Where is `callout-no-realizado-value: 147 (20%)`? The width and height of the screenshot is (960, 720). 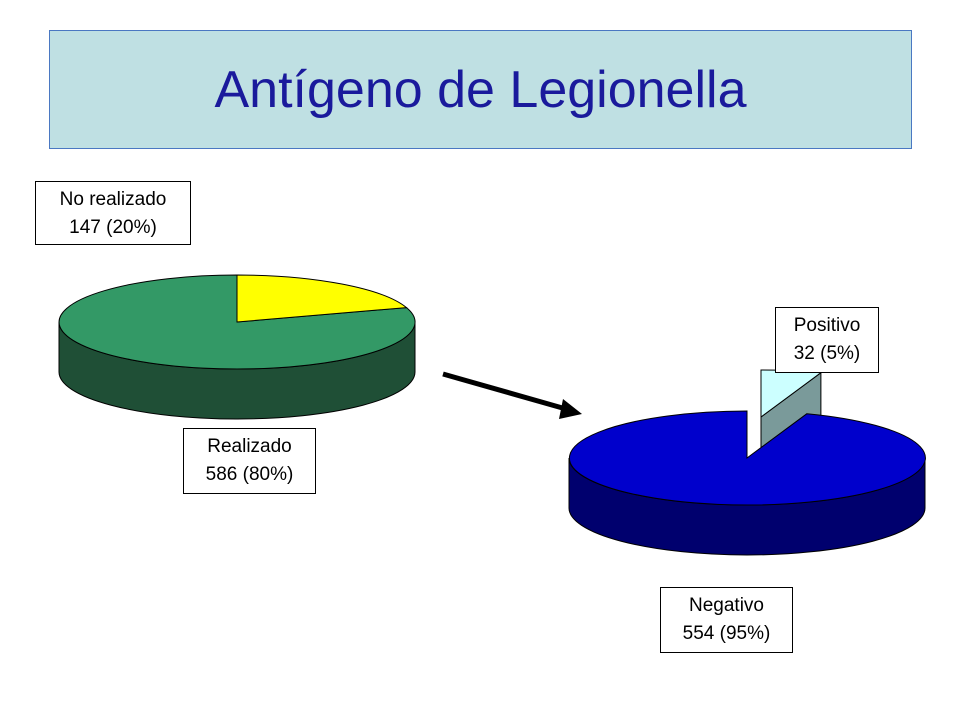
callout-no-realizado-value: 147 (20%) is located at coordinates (113, 227).